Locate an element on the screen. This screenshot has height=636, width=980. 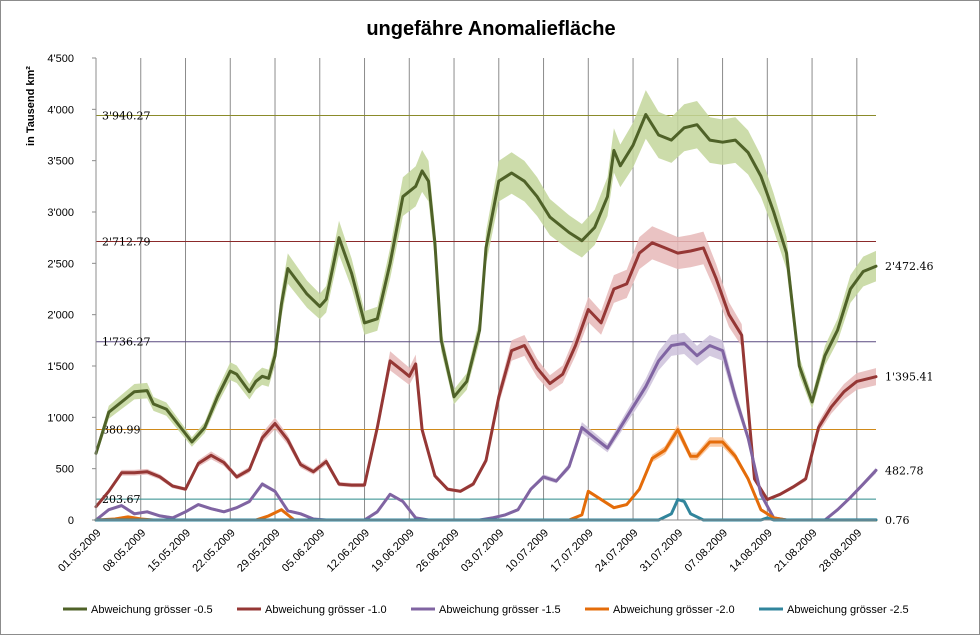
x-tick-label: 08.05.2009 is located at coordinates (124, 550).